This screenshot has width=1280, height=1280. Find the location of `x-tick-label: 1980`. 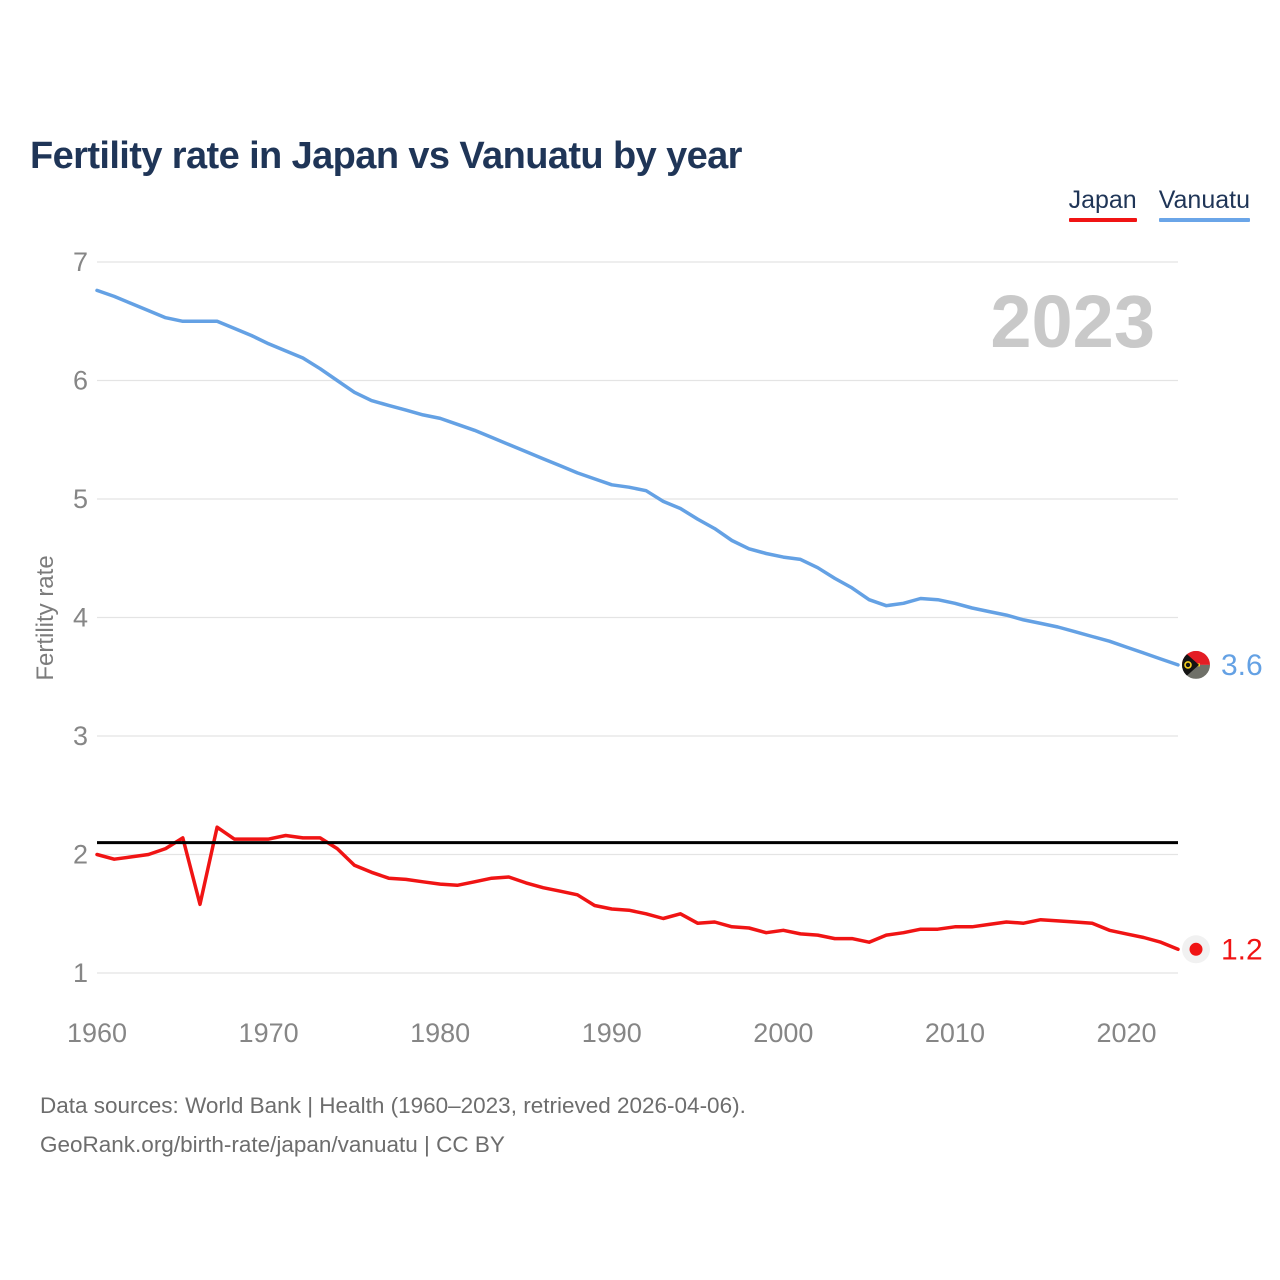

x-tick-label: 1980 is located at coordinates (440, 1033).